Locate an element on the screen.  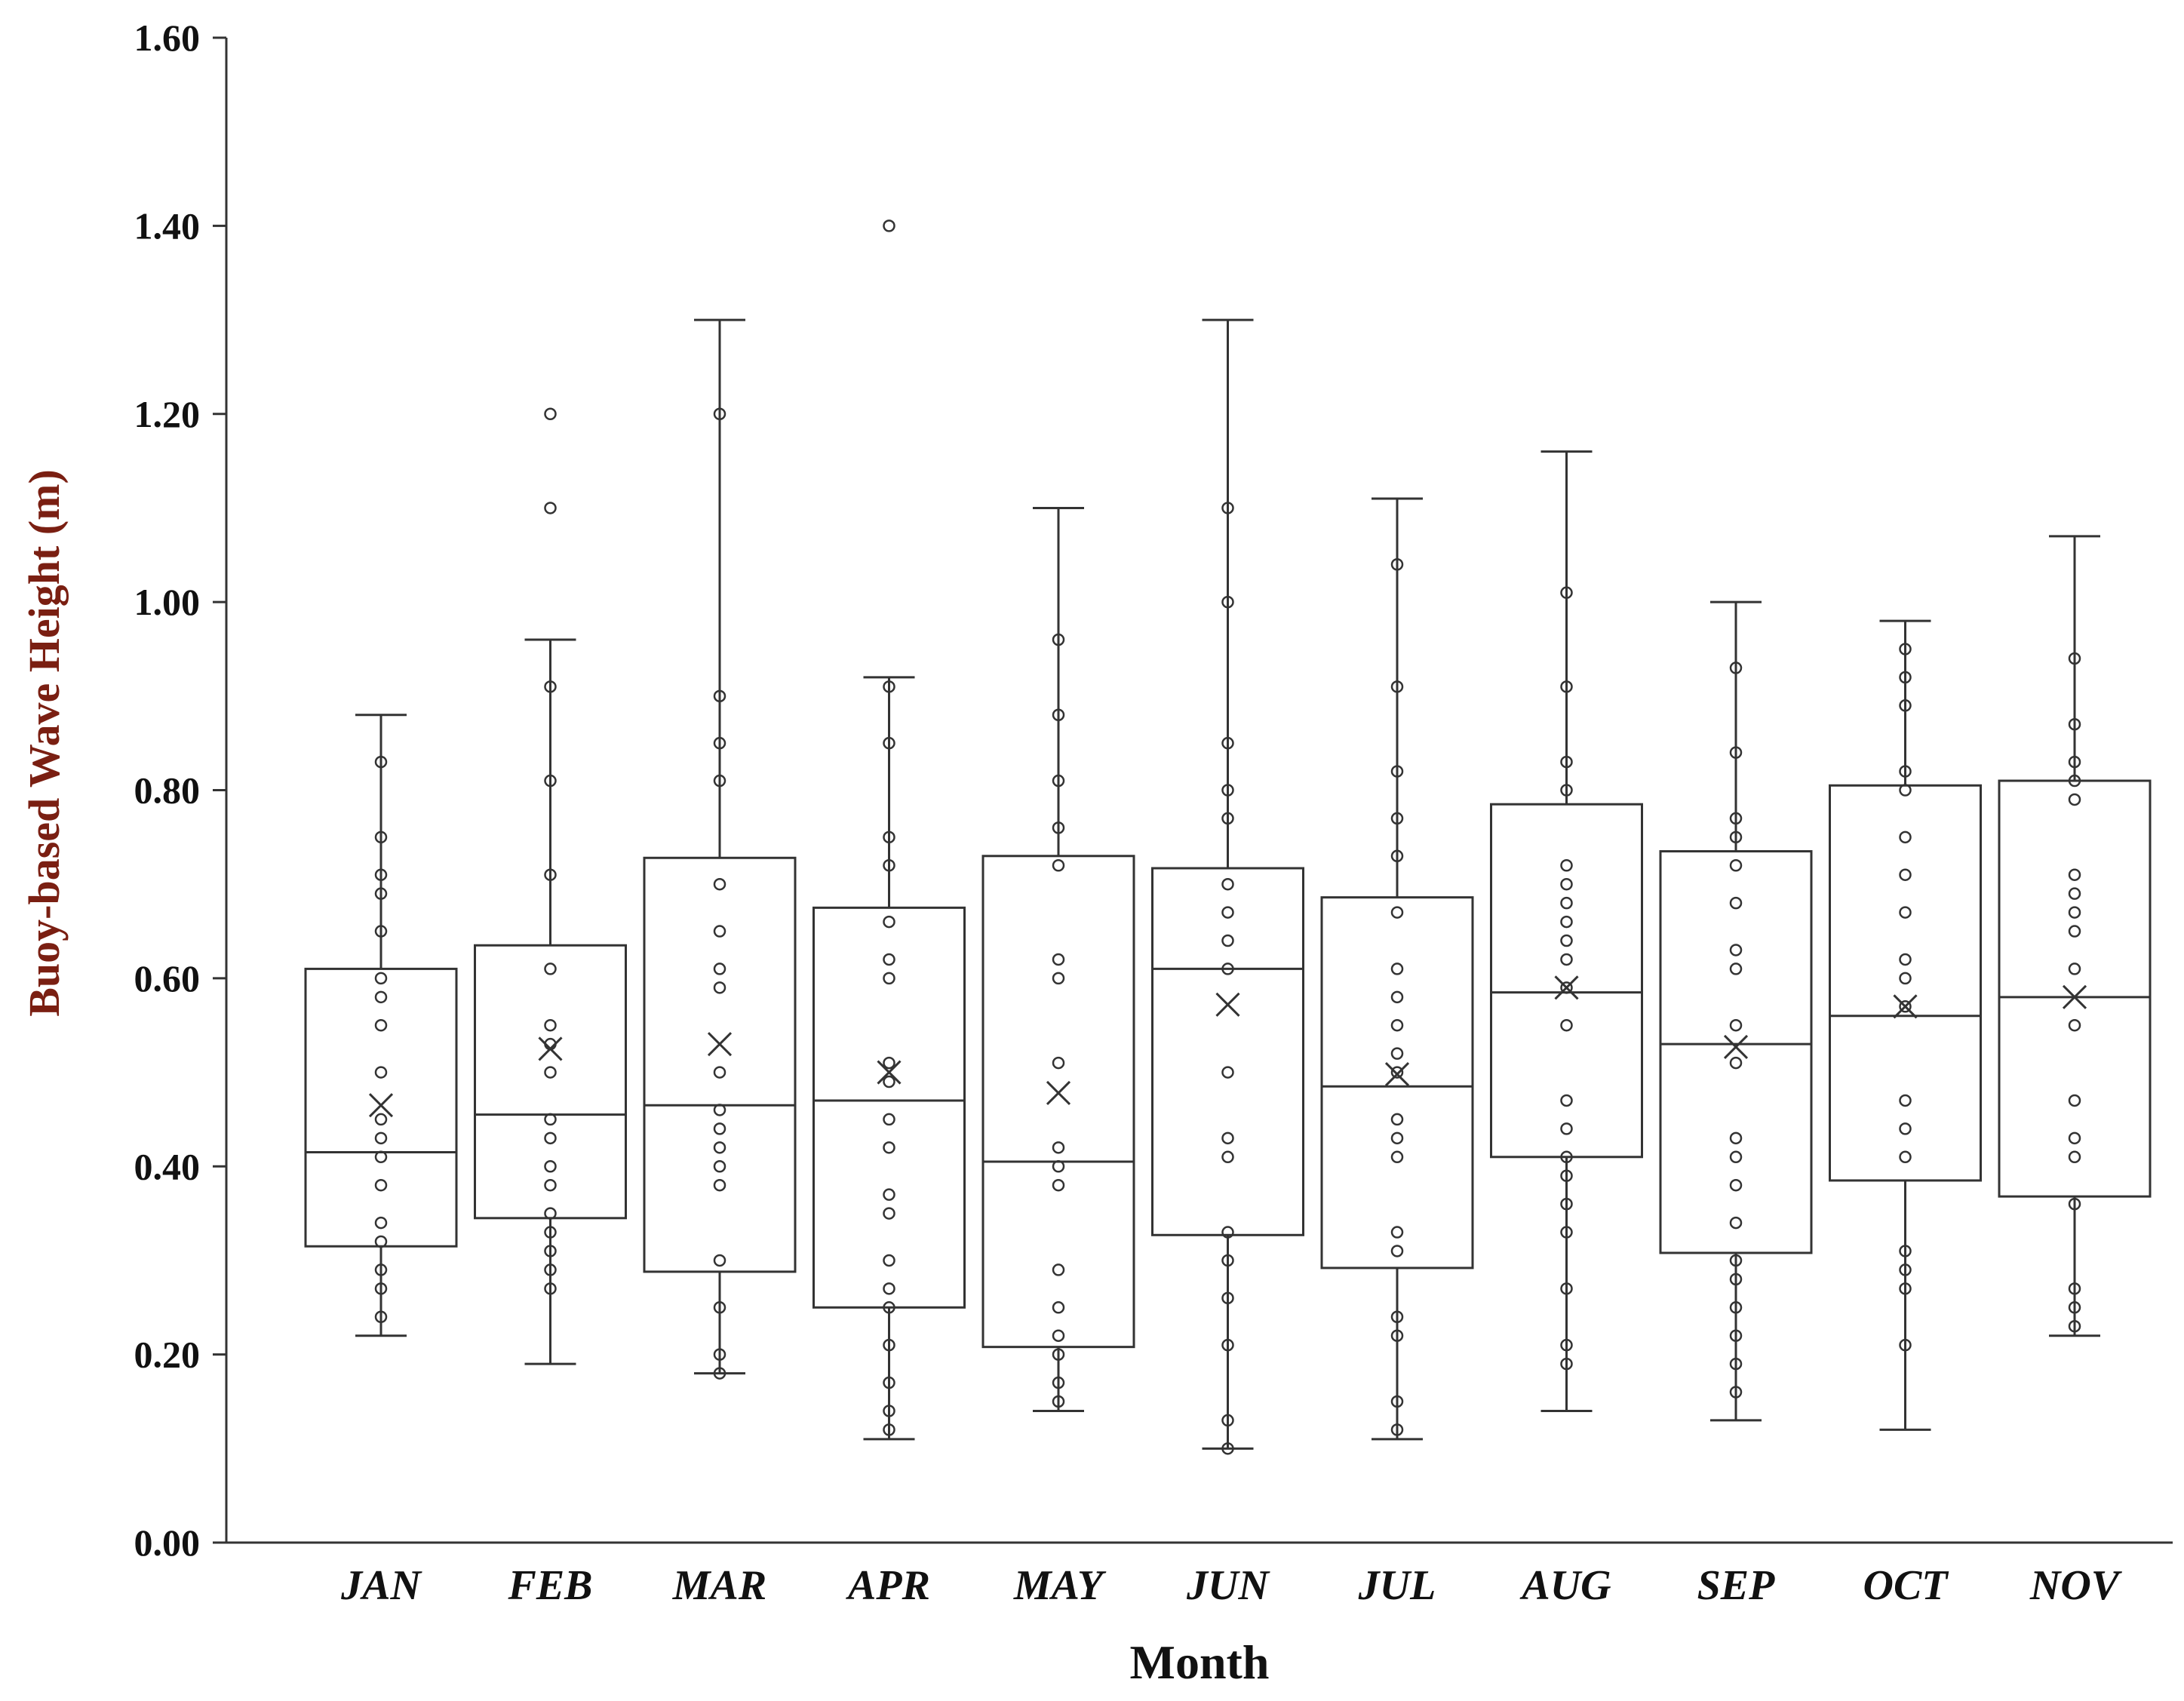
y-tick-label: 1.60 is located at coordinates (167, 38).